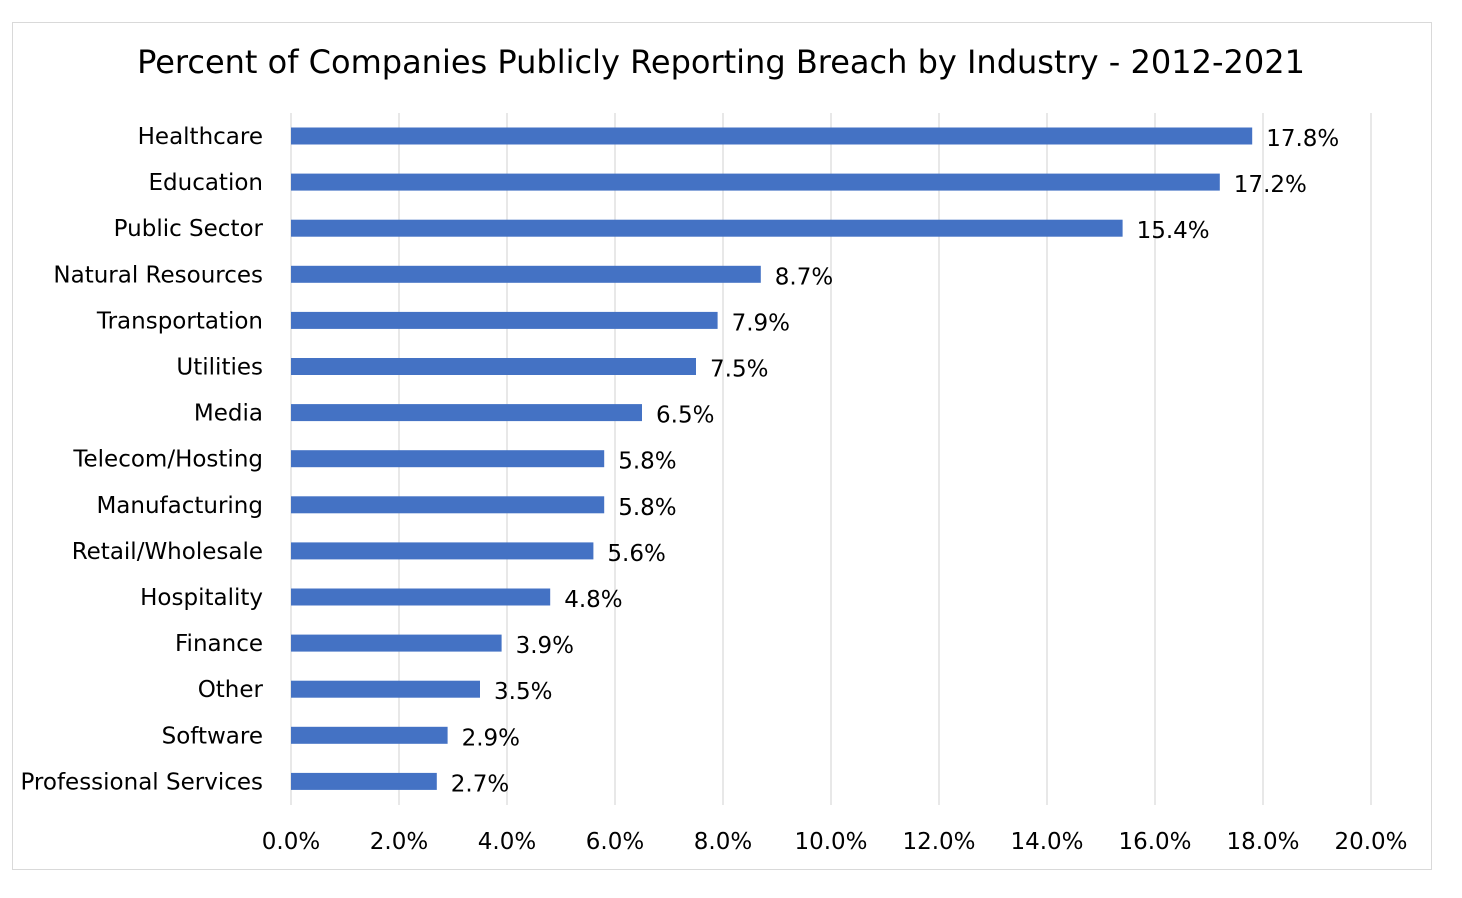 The height and width of the screenshot is (898, 1462). I want to click on x-tick-label: 4.0%, so click(507, 842).